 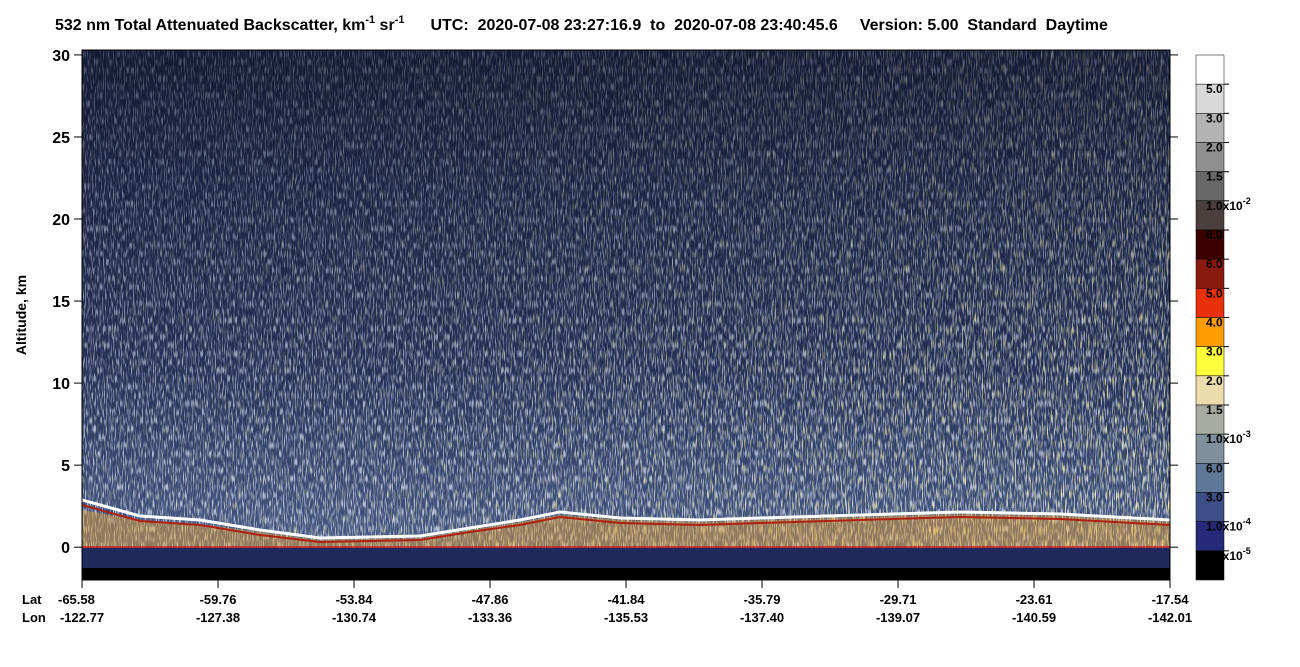 What do you see at coordinates (626, 617) in the screenshot?
I see `lon-label: -135.53` at bounding box center [626, 617].